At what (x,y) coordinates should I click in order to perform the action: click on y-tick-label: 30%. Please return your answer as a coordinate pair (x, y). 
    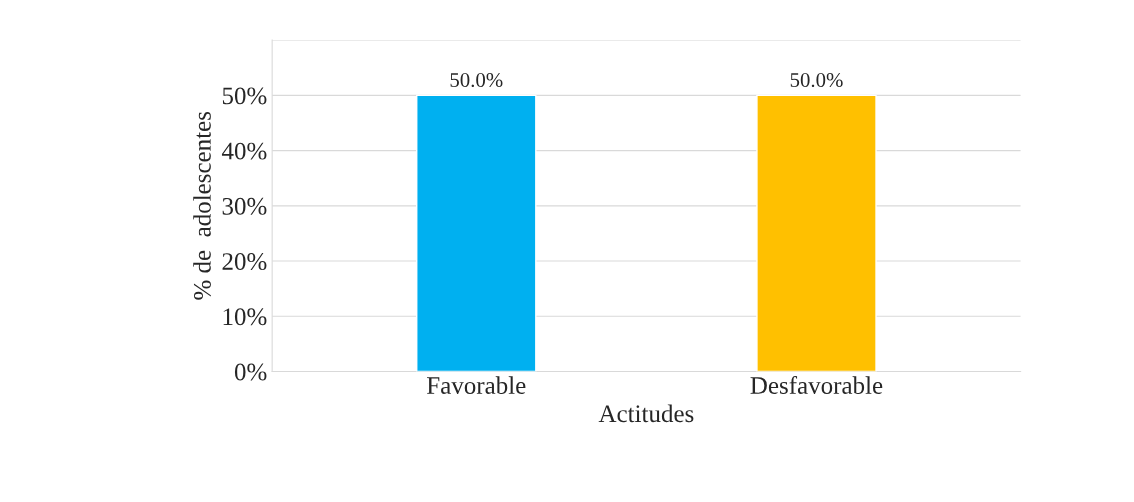
    Looking at the image, I should click on (244, 206).